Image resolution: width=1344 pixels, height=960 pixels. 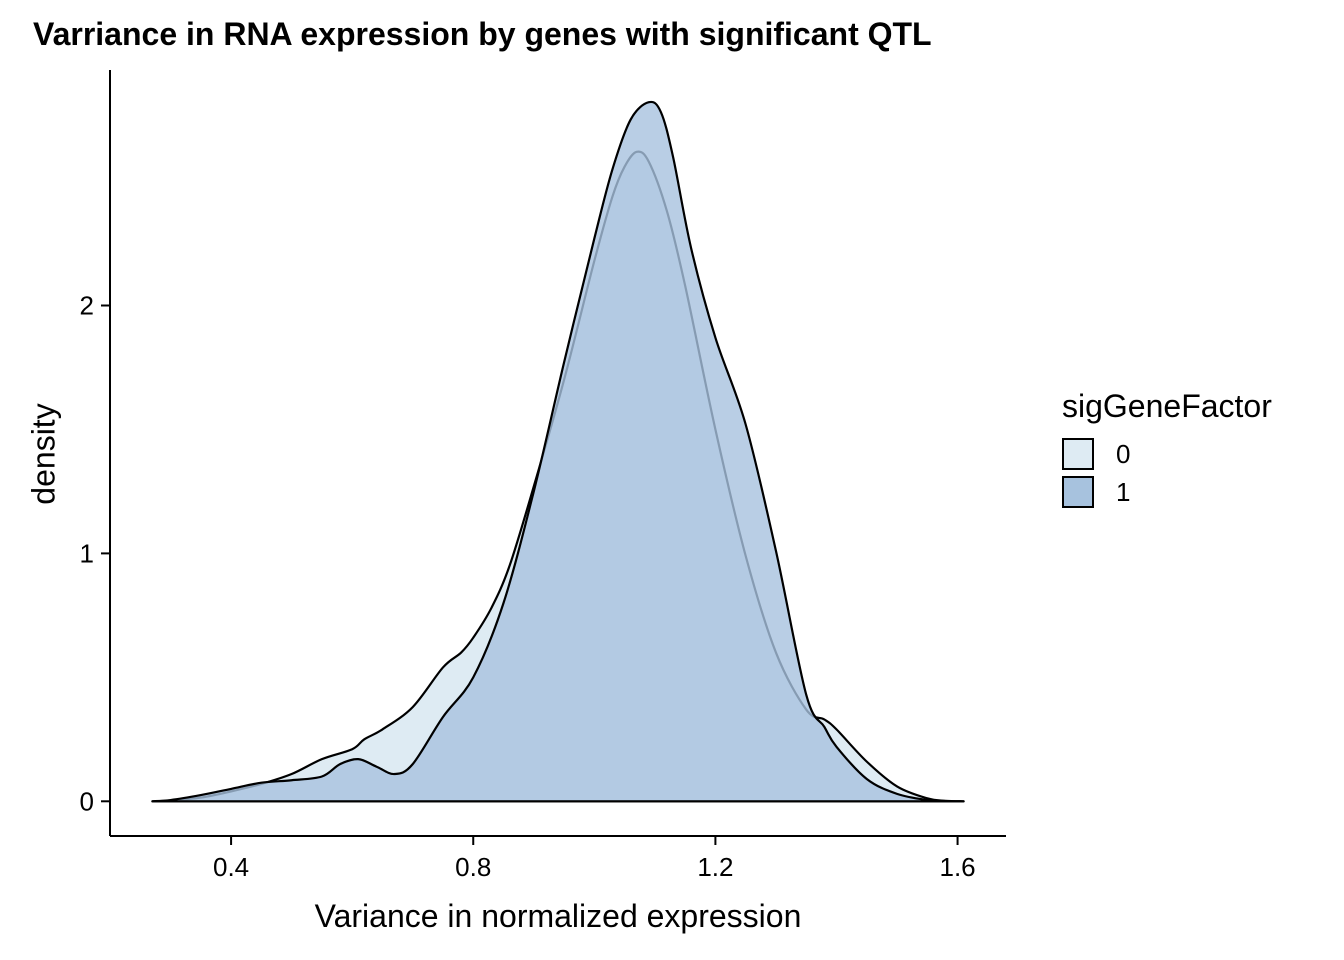 I want to click on x-tick-label-2: 1.2, so click(x=715, y=867).